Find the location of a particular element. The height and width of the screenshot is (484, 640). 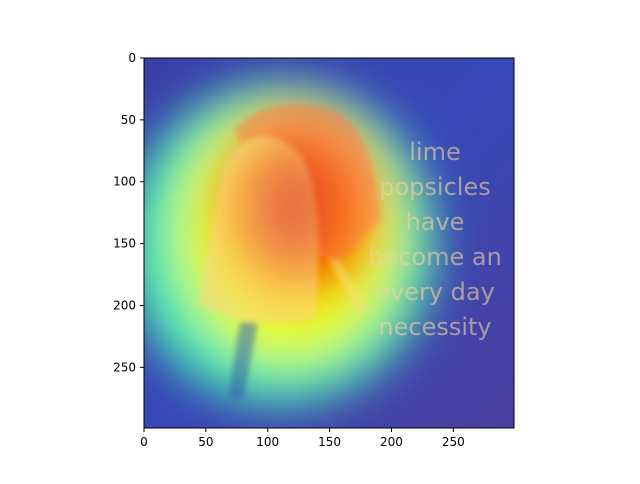

x-tick-label: 250 is located at coordinates (453, 442).